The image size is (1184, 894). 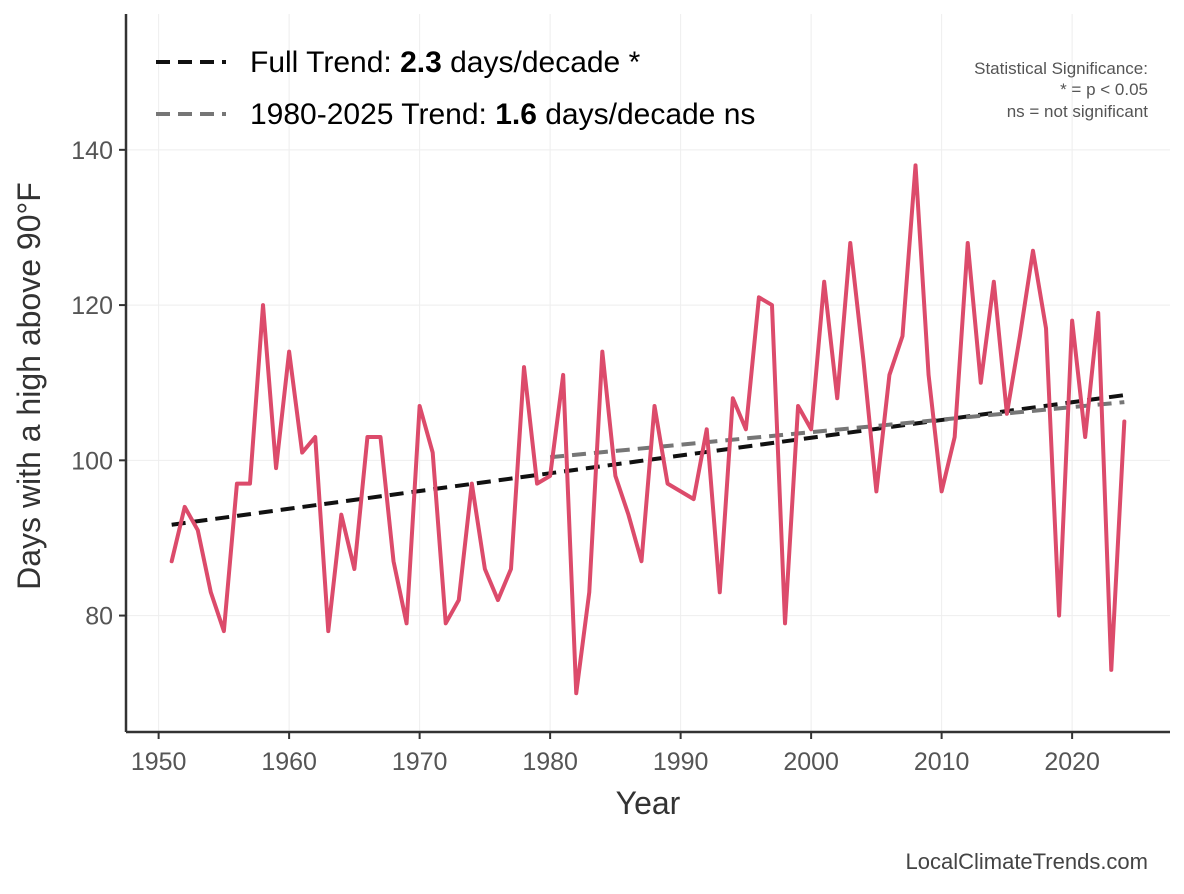 I want to click on legend-label-full-trend: Full Trend: 2.3 days/decade *, so click(x=445, y=62).